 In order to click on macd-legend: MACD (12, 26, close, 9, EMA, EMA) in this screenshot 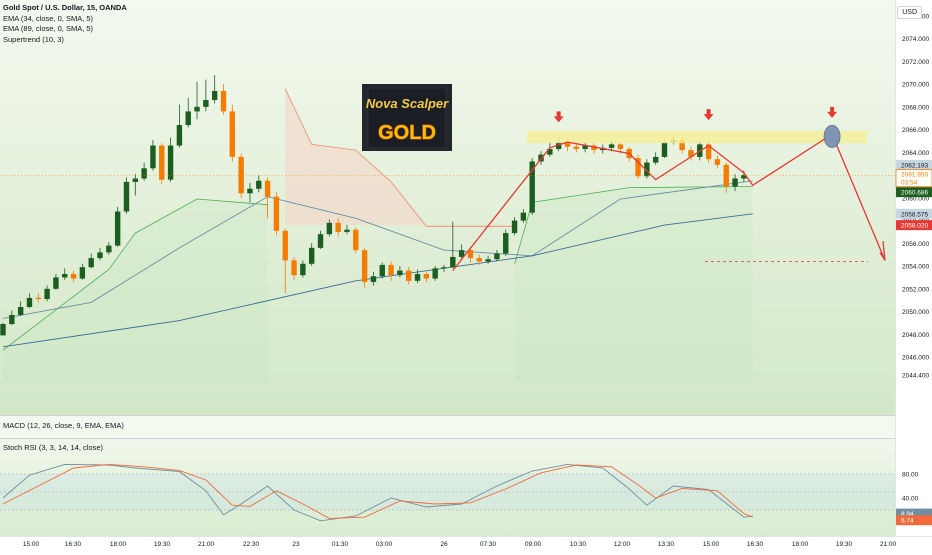, I will do `click(63, 425)`.